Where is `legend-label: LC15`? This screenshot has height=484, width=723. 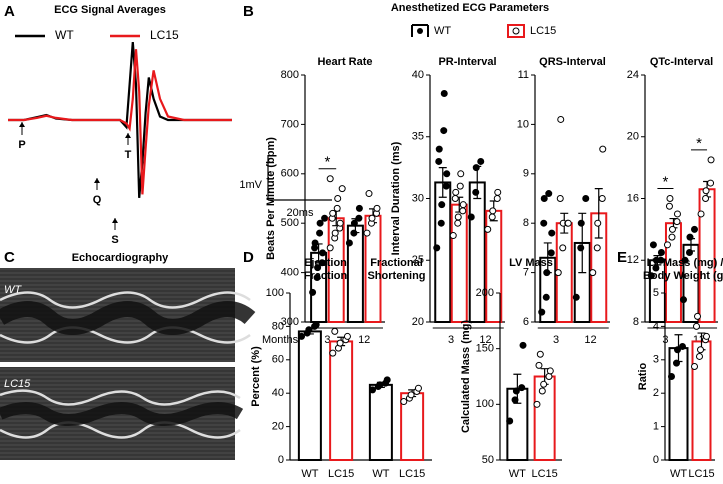
legend-label: LC15 is located at coordinates (543, 31).